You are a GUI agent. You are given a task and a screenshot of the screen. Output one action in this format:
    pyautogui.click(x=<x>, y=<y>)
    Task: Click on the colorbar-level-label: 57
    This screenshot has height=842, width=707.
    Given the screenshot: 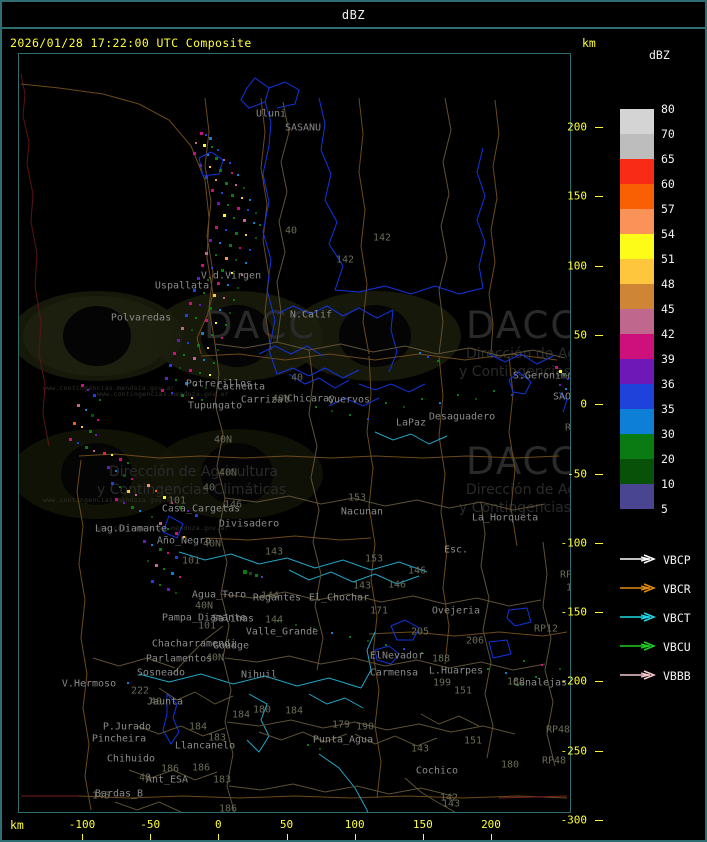 What is the action you would take?
    pyautogui.click(x=668, y=209)
    